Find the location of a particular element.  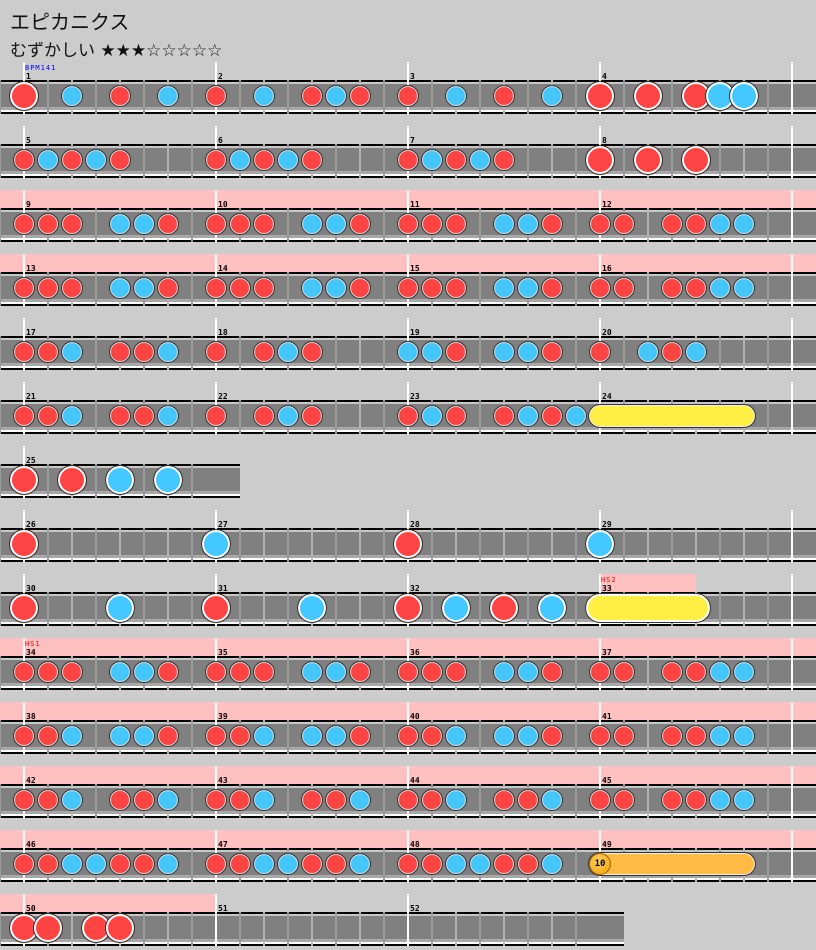

measure-number: 40 is located at coordinates (415, 716).